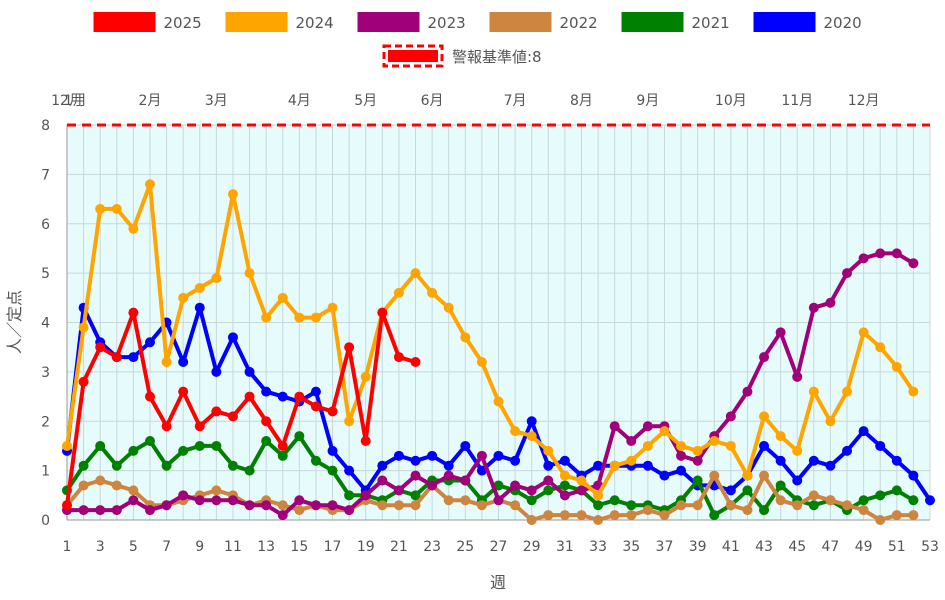 This screenshot has width=945, height=600. What do you see at coordinates (233, 547) in the screenshot?
I see `x-tick-label: 11` at bounding box center [233, 547].